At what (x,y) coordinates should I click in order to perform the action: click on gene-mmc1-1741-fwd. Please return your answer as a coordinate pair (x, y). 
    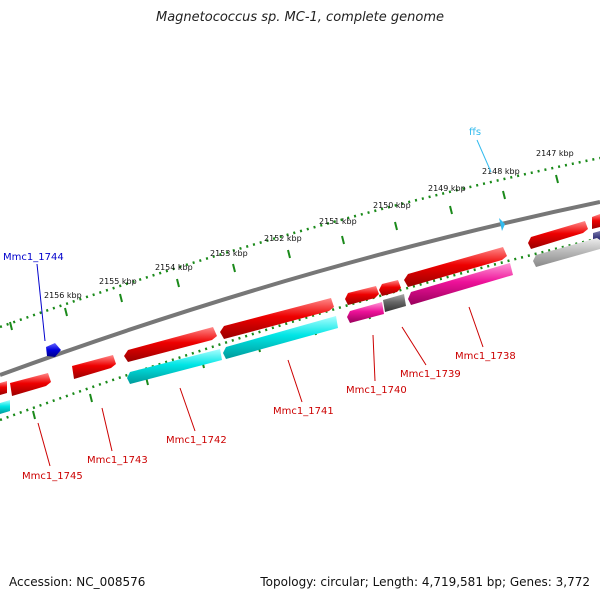
    Looking at the image, I should click on (277, 318).